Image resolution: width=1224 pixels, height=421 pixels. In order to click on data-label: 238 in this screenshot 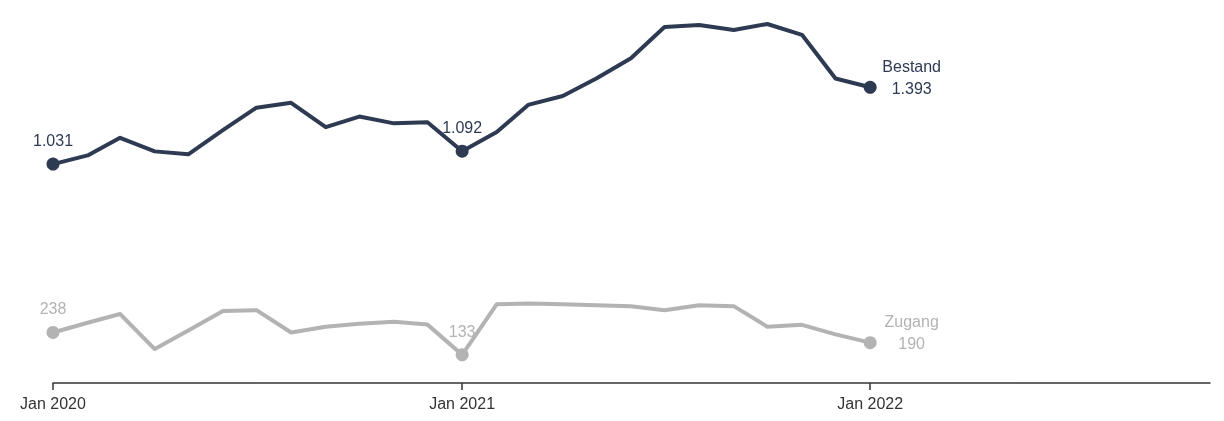, I will do `click(53, 309)`.